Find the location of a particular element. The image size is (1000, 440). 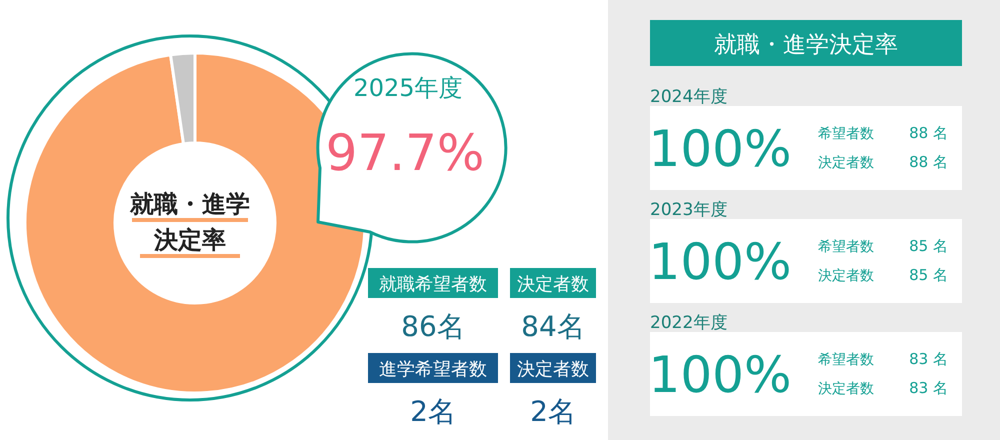

text: 2023年度 is located at coordinates (689, 210).